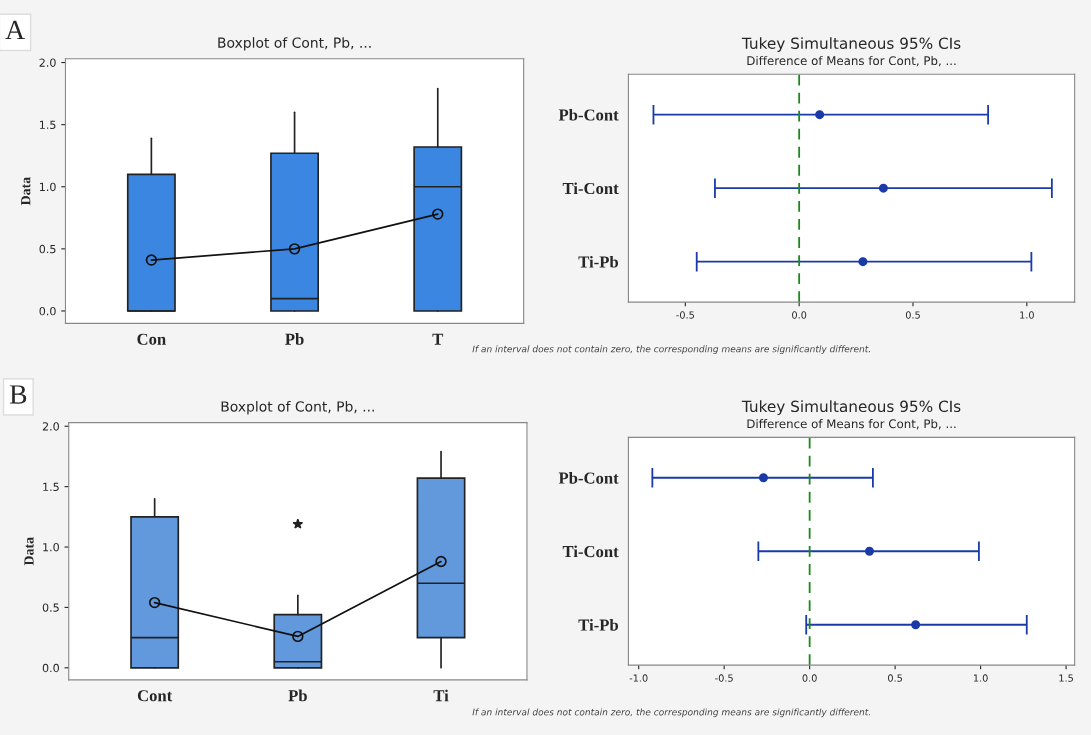  What do you see at coordinates (15, 30) in the screenshot?
I see `text: A` at bounding box center [15, 30].